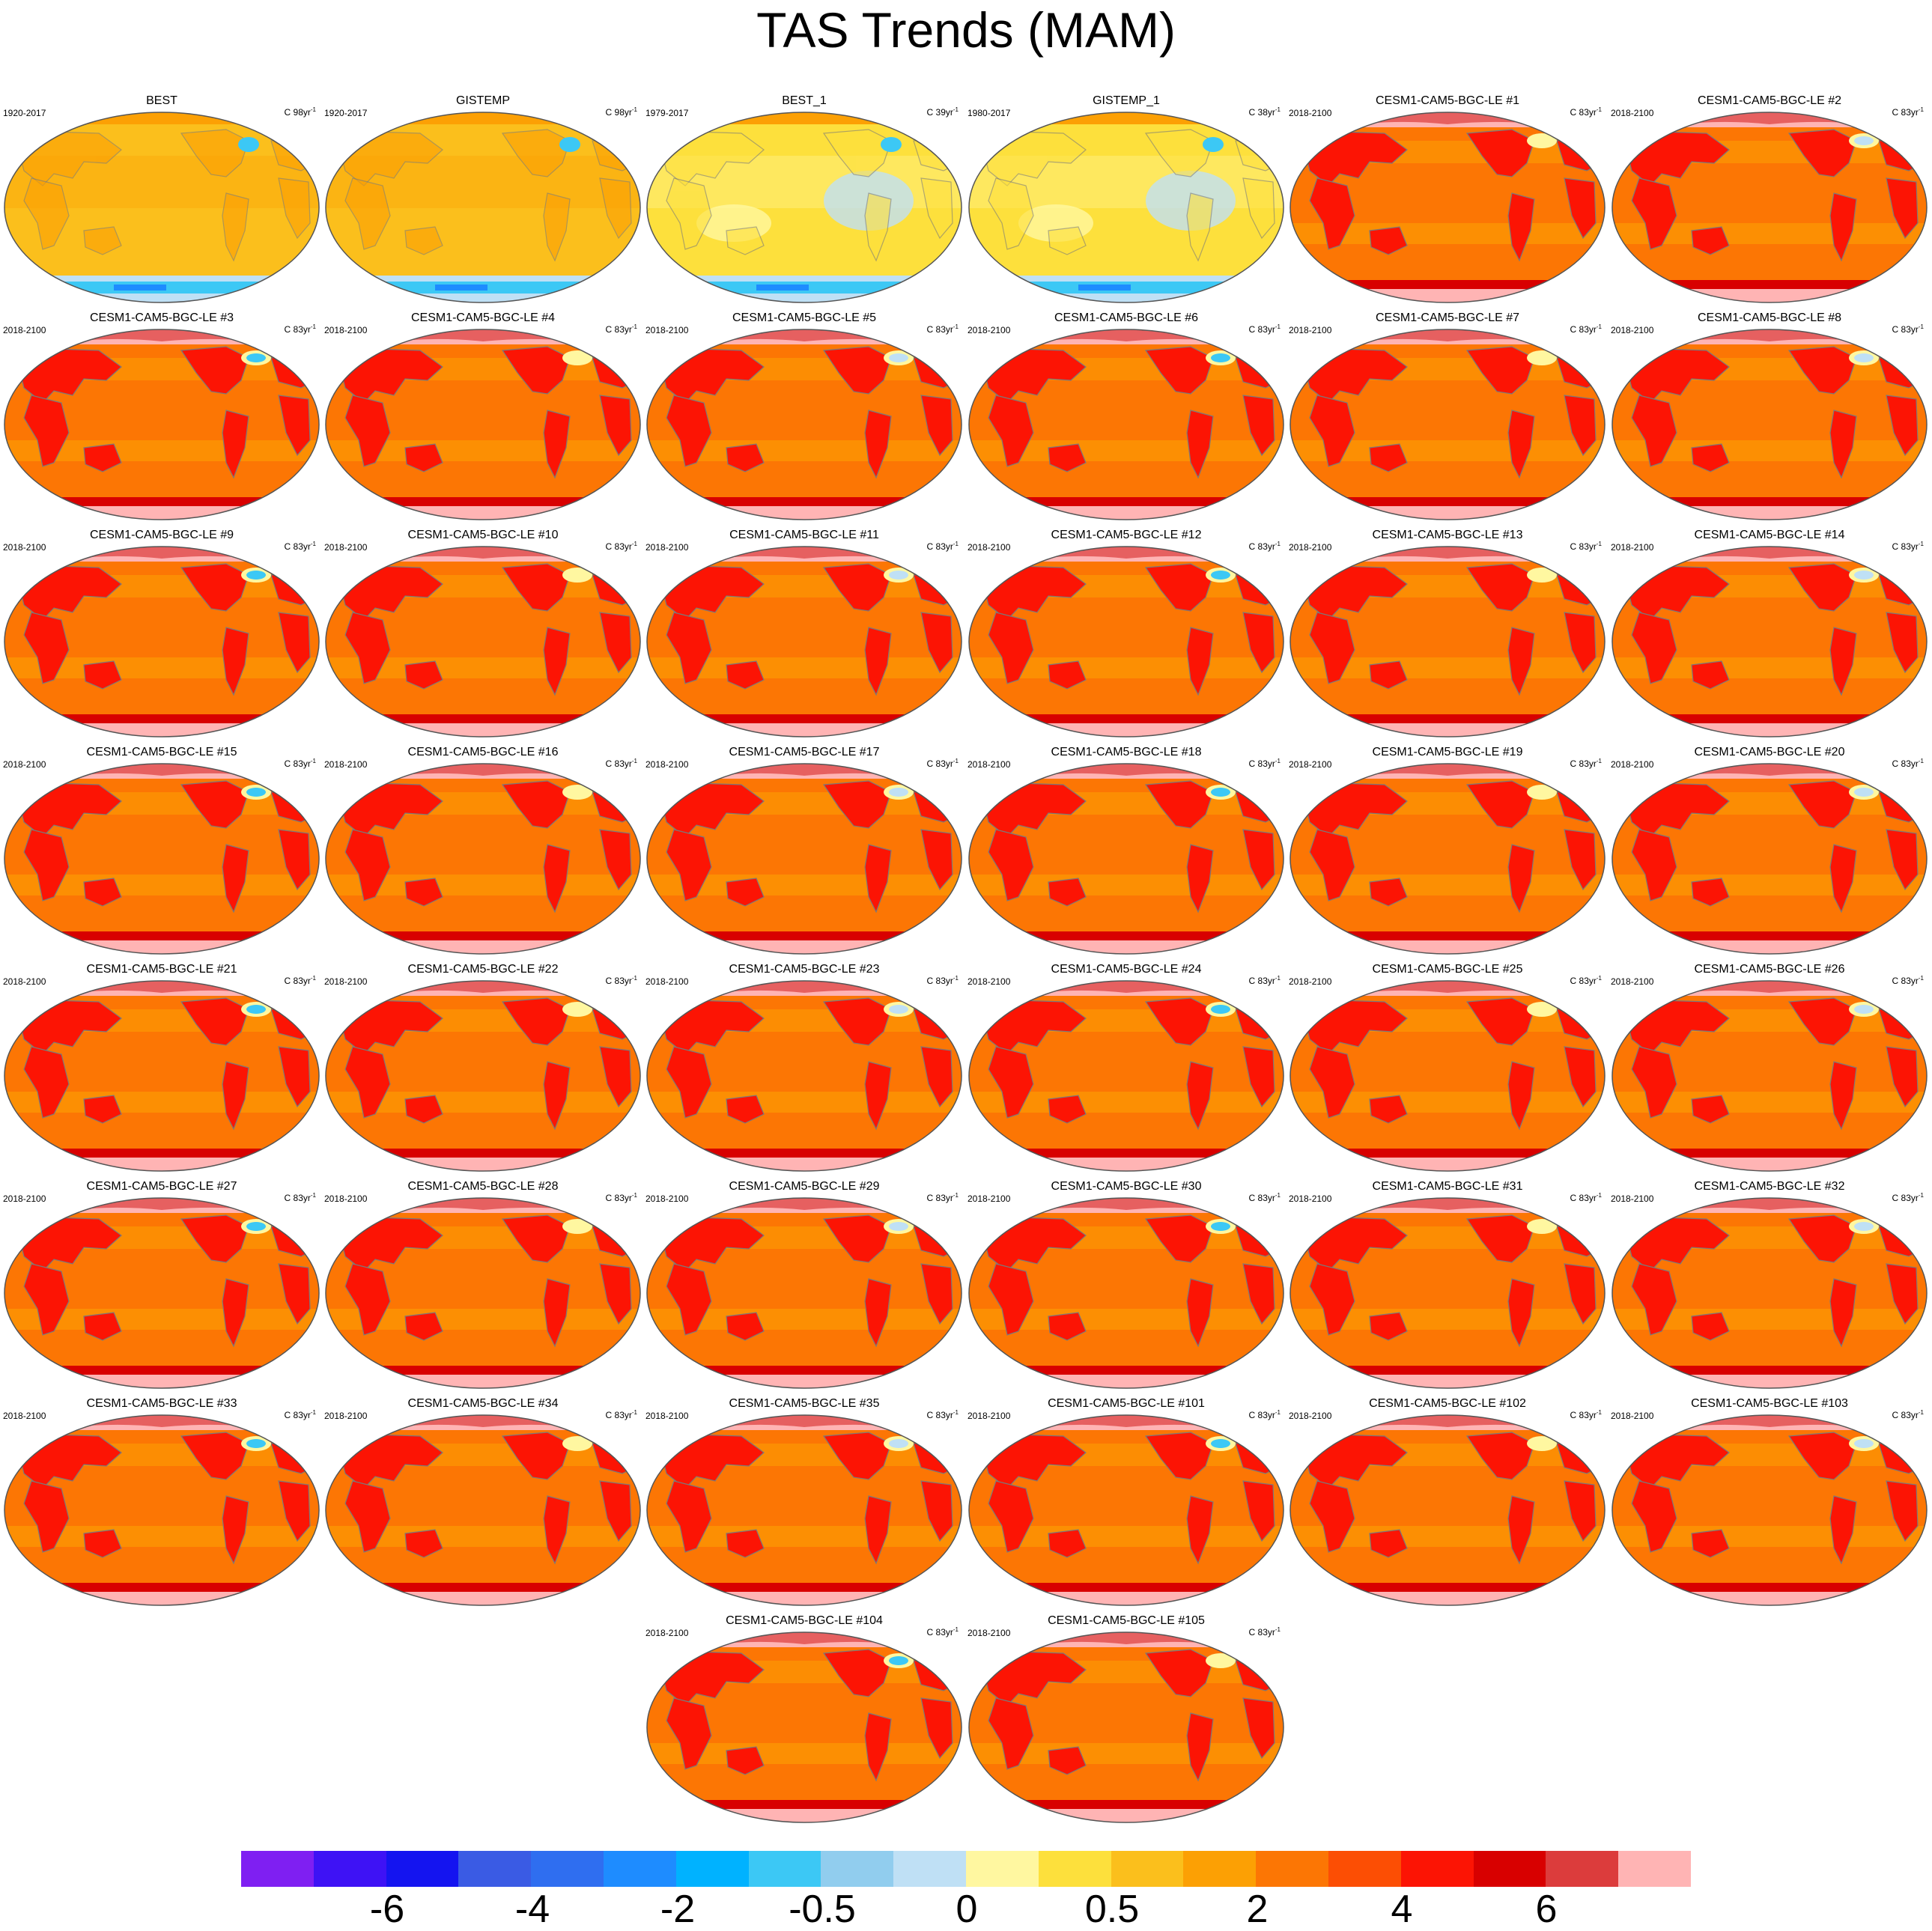  Describe the element at coordinates (161, 1186) in the screenshot. I see `panel-title: CESM1-CAM5-BGC-LE #27` at that location.